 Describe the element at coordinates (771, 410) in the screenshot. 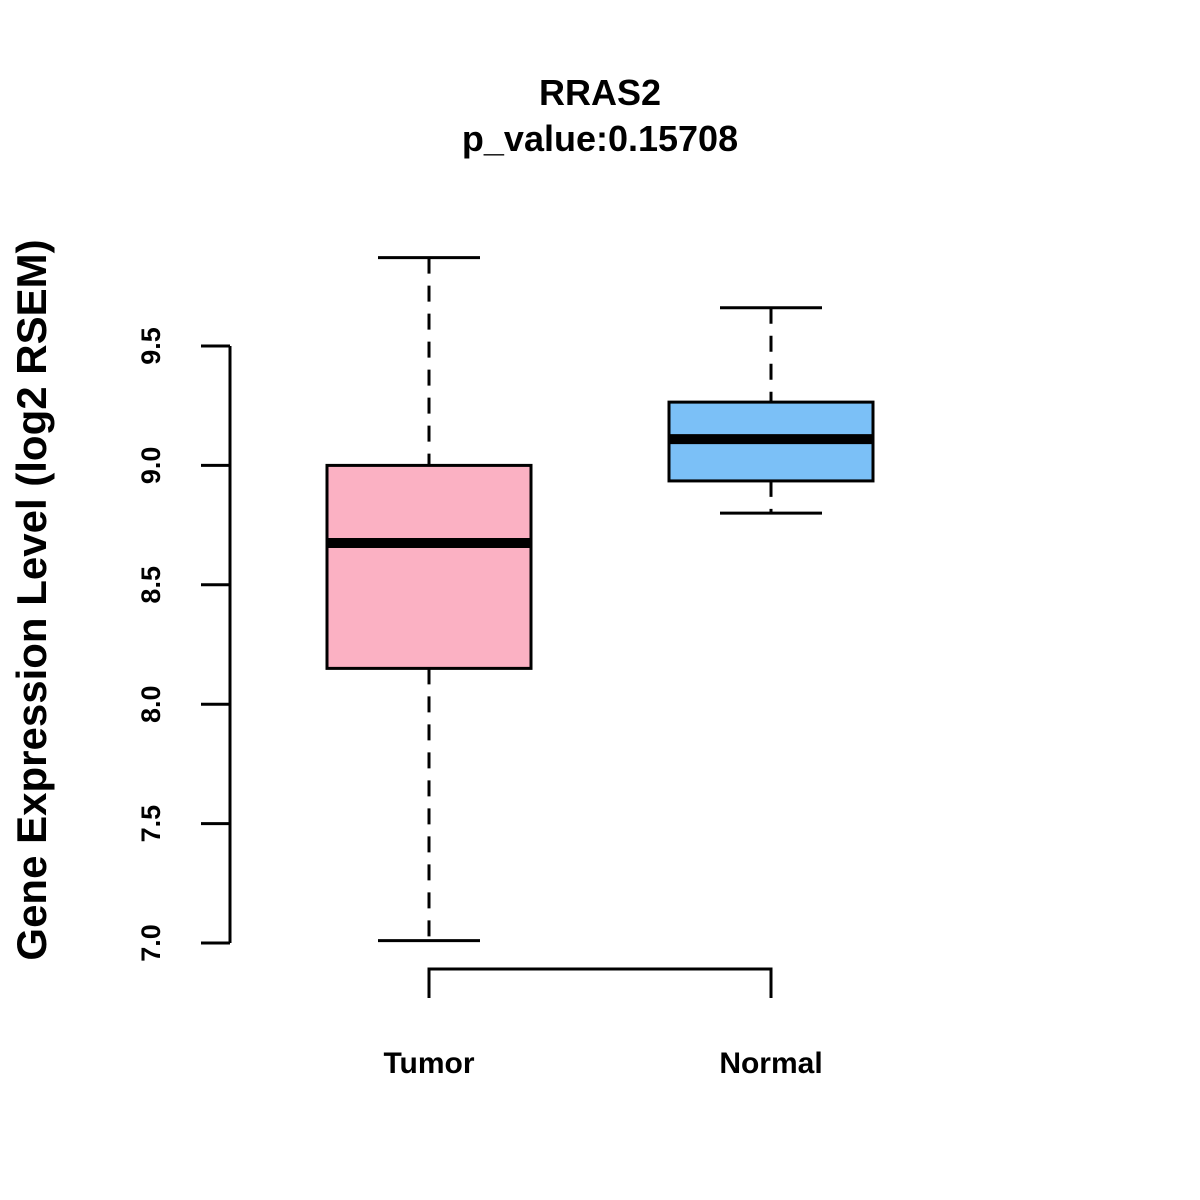

I see `box-normal` at that location.